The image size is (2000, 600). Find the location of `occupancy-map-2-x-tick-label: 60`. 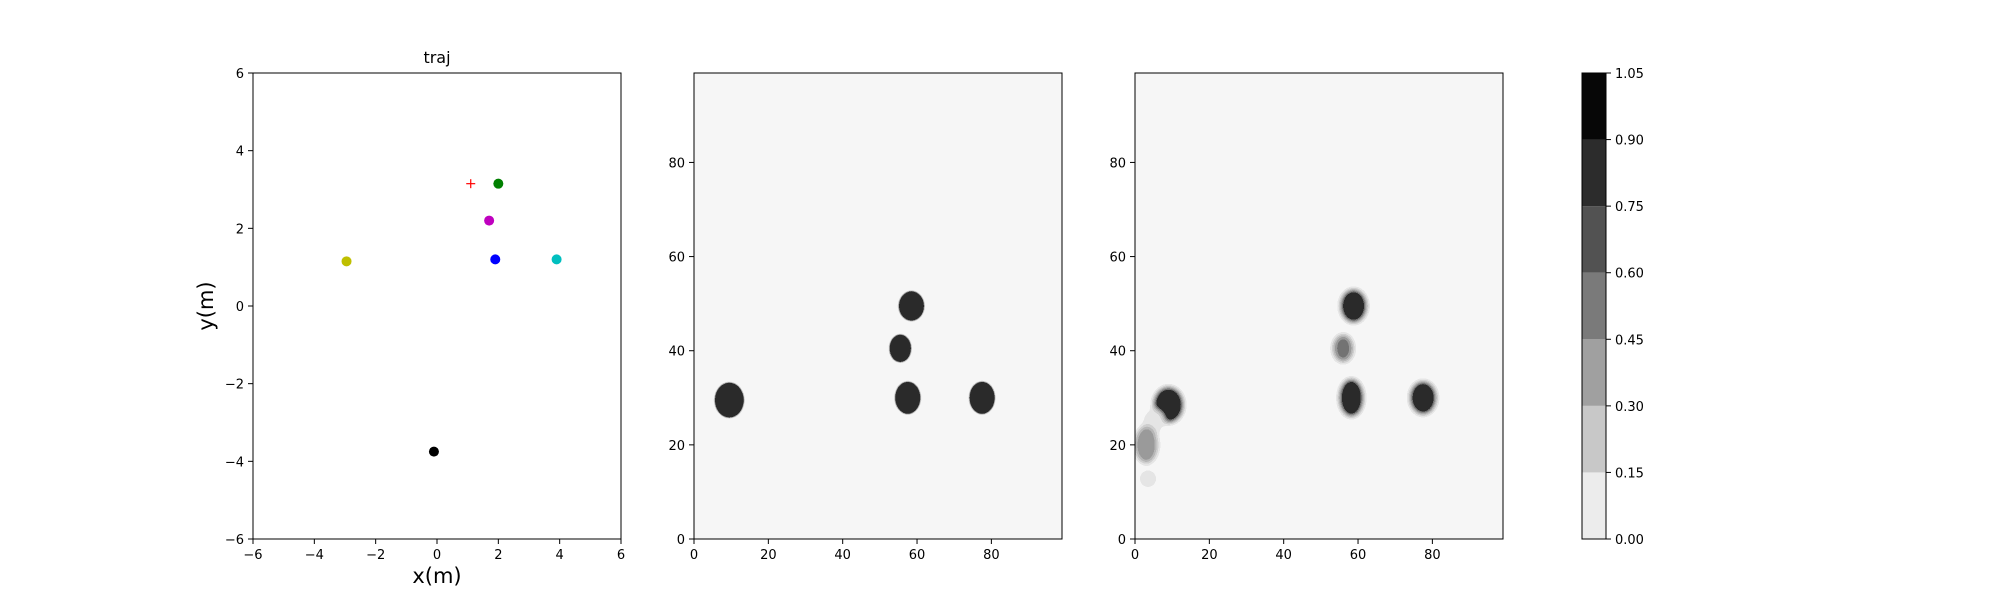

occupancy-map-2-x-tick-label: 60 is located at coordinates (1358, 555).